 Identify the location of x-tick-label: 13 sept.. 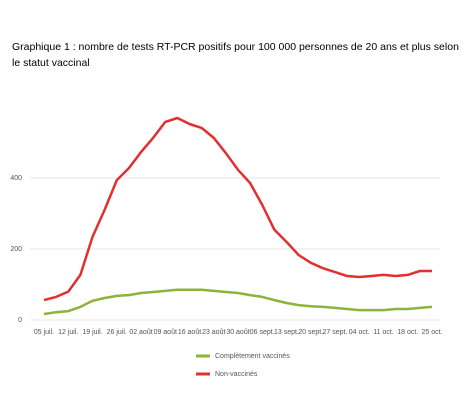
(286, 332).